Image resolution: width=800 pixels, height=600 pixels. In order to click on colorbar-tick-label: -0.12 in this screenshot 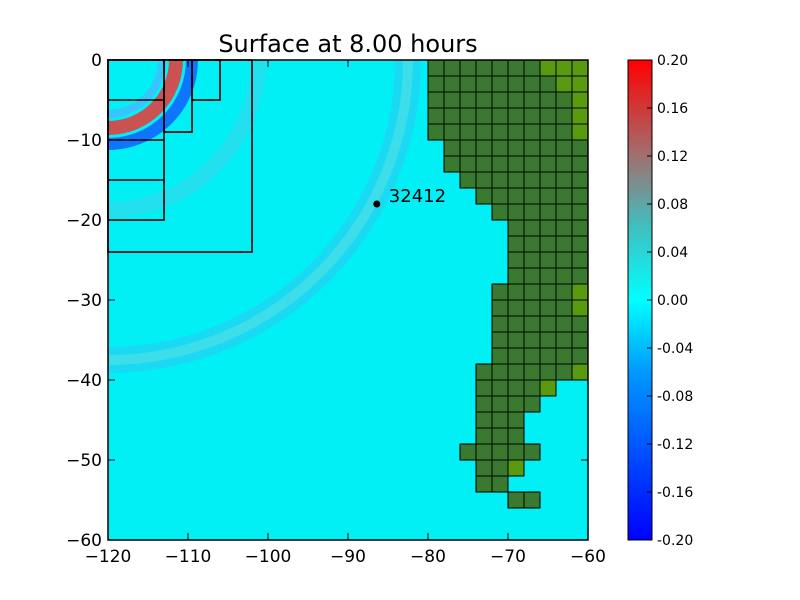, I will do `click(675, 445)`.